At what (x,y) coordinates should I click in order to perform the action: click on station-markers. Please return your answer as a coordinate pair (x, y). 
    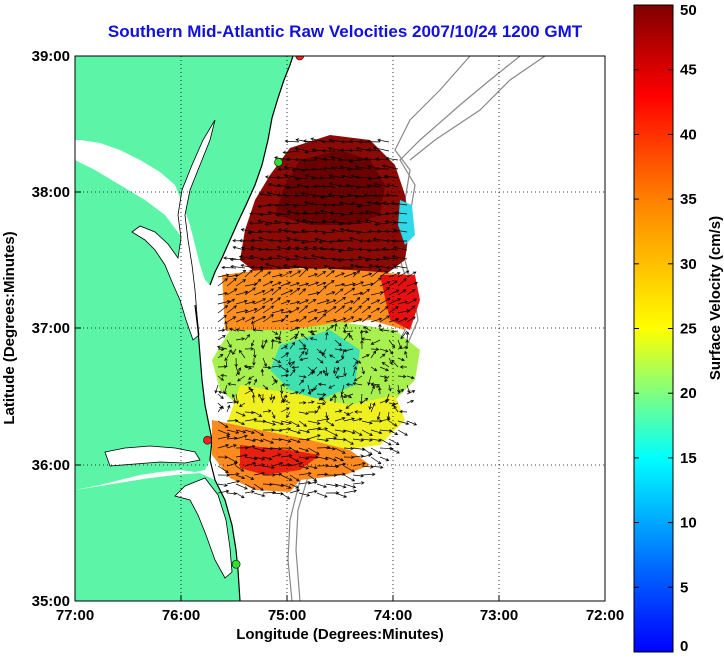
    Looking at the image, I should click on (254, 312).